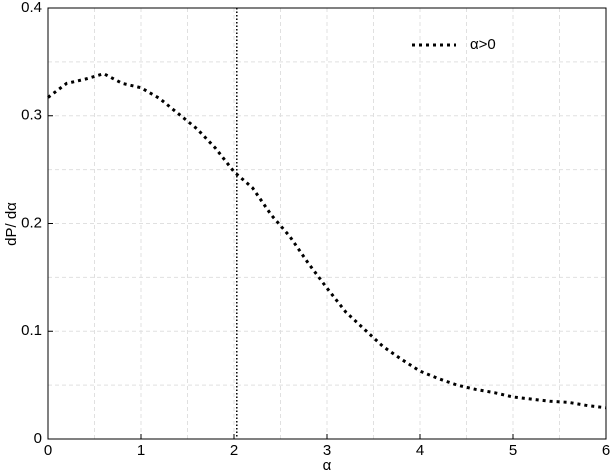 The width and height of the screenshot is (612, 475). Describe the element at coordinates (483, 44) in the screenshot. I see `legend-label: α>0` at that location.